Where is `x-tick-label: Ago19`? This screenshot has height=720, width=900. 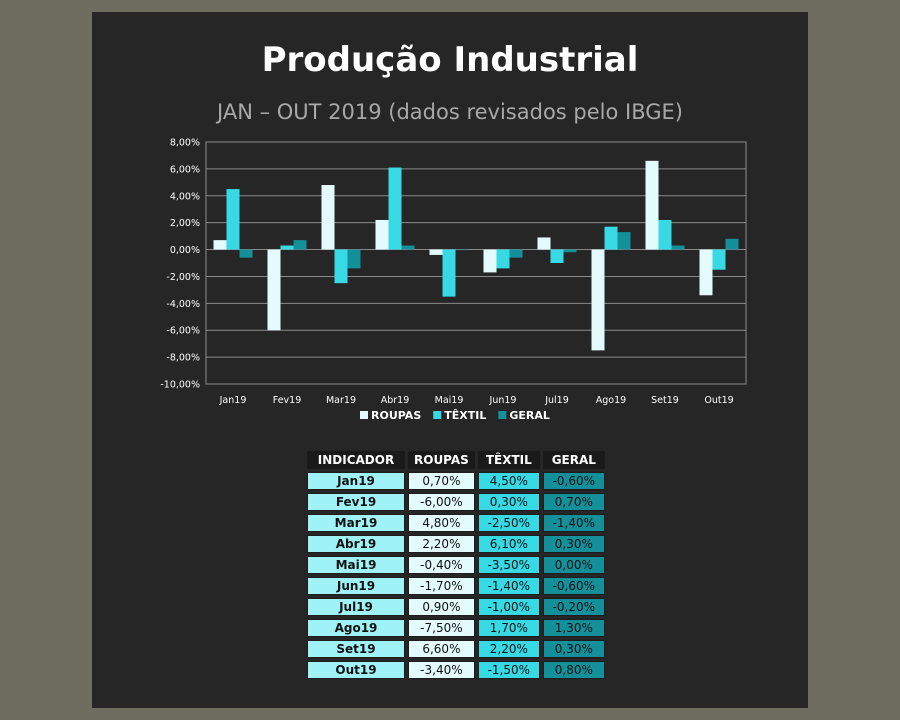
x-tick-label: Ago19 is located at coordinates (611, 400).